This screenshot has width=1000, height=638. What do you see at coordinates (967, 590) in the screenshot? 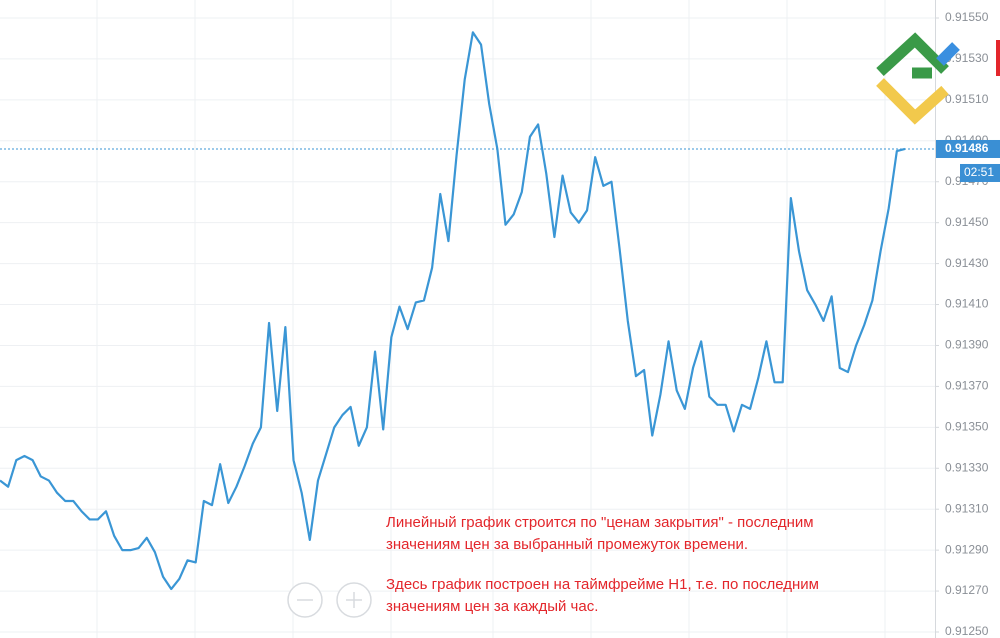
I see `y-tick-label: 0.91270` at bounding box center [967, 590].